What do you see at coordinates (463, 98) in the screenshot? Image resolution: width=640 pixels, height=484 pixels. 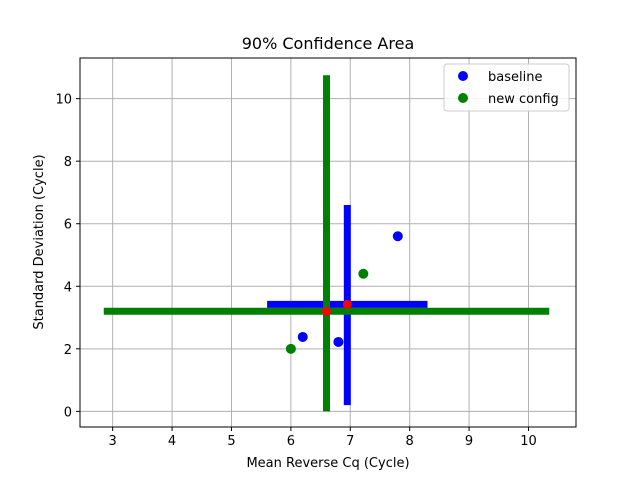 I see `legend-marker-new-config` at bounding box center [463, 98].